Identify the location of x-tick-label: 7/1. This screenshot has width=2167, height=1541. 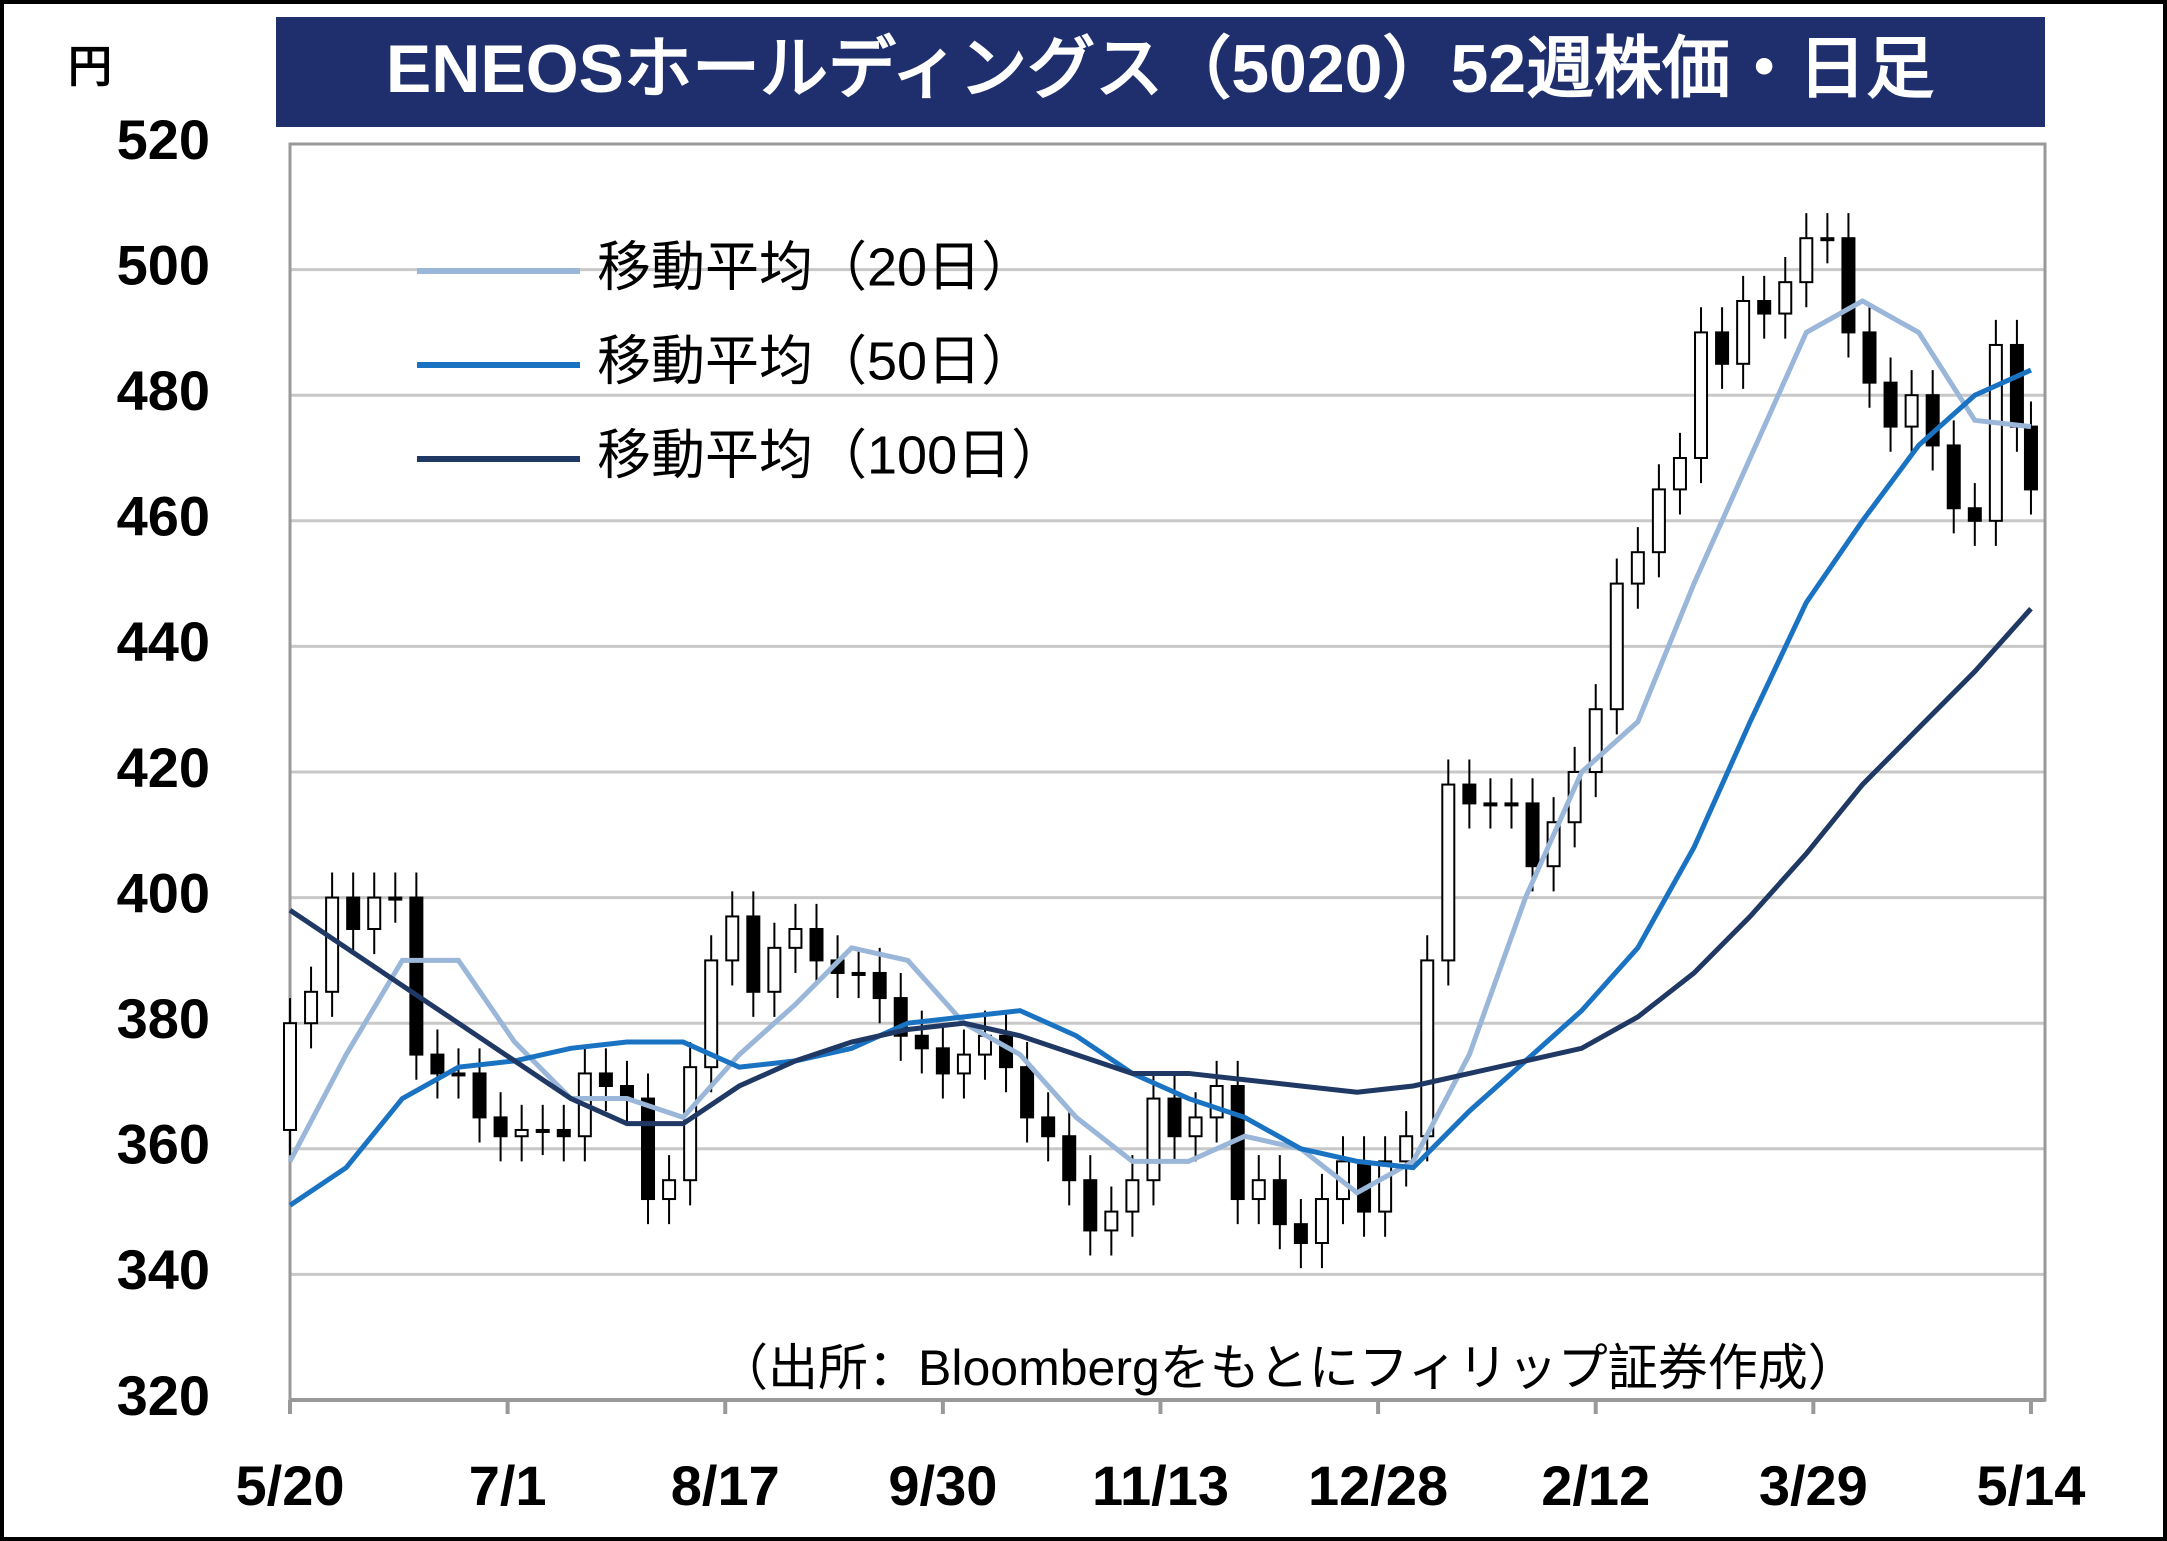
(508, 1485).